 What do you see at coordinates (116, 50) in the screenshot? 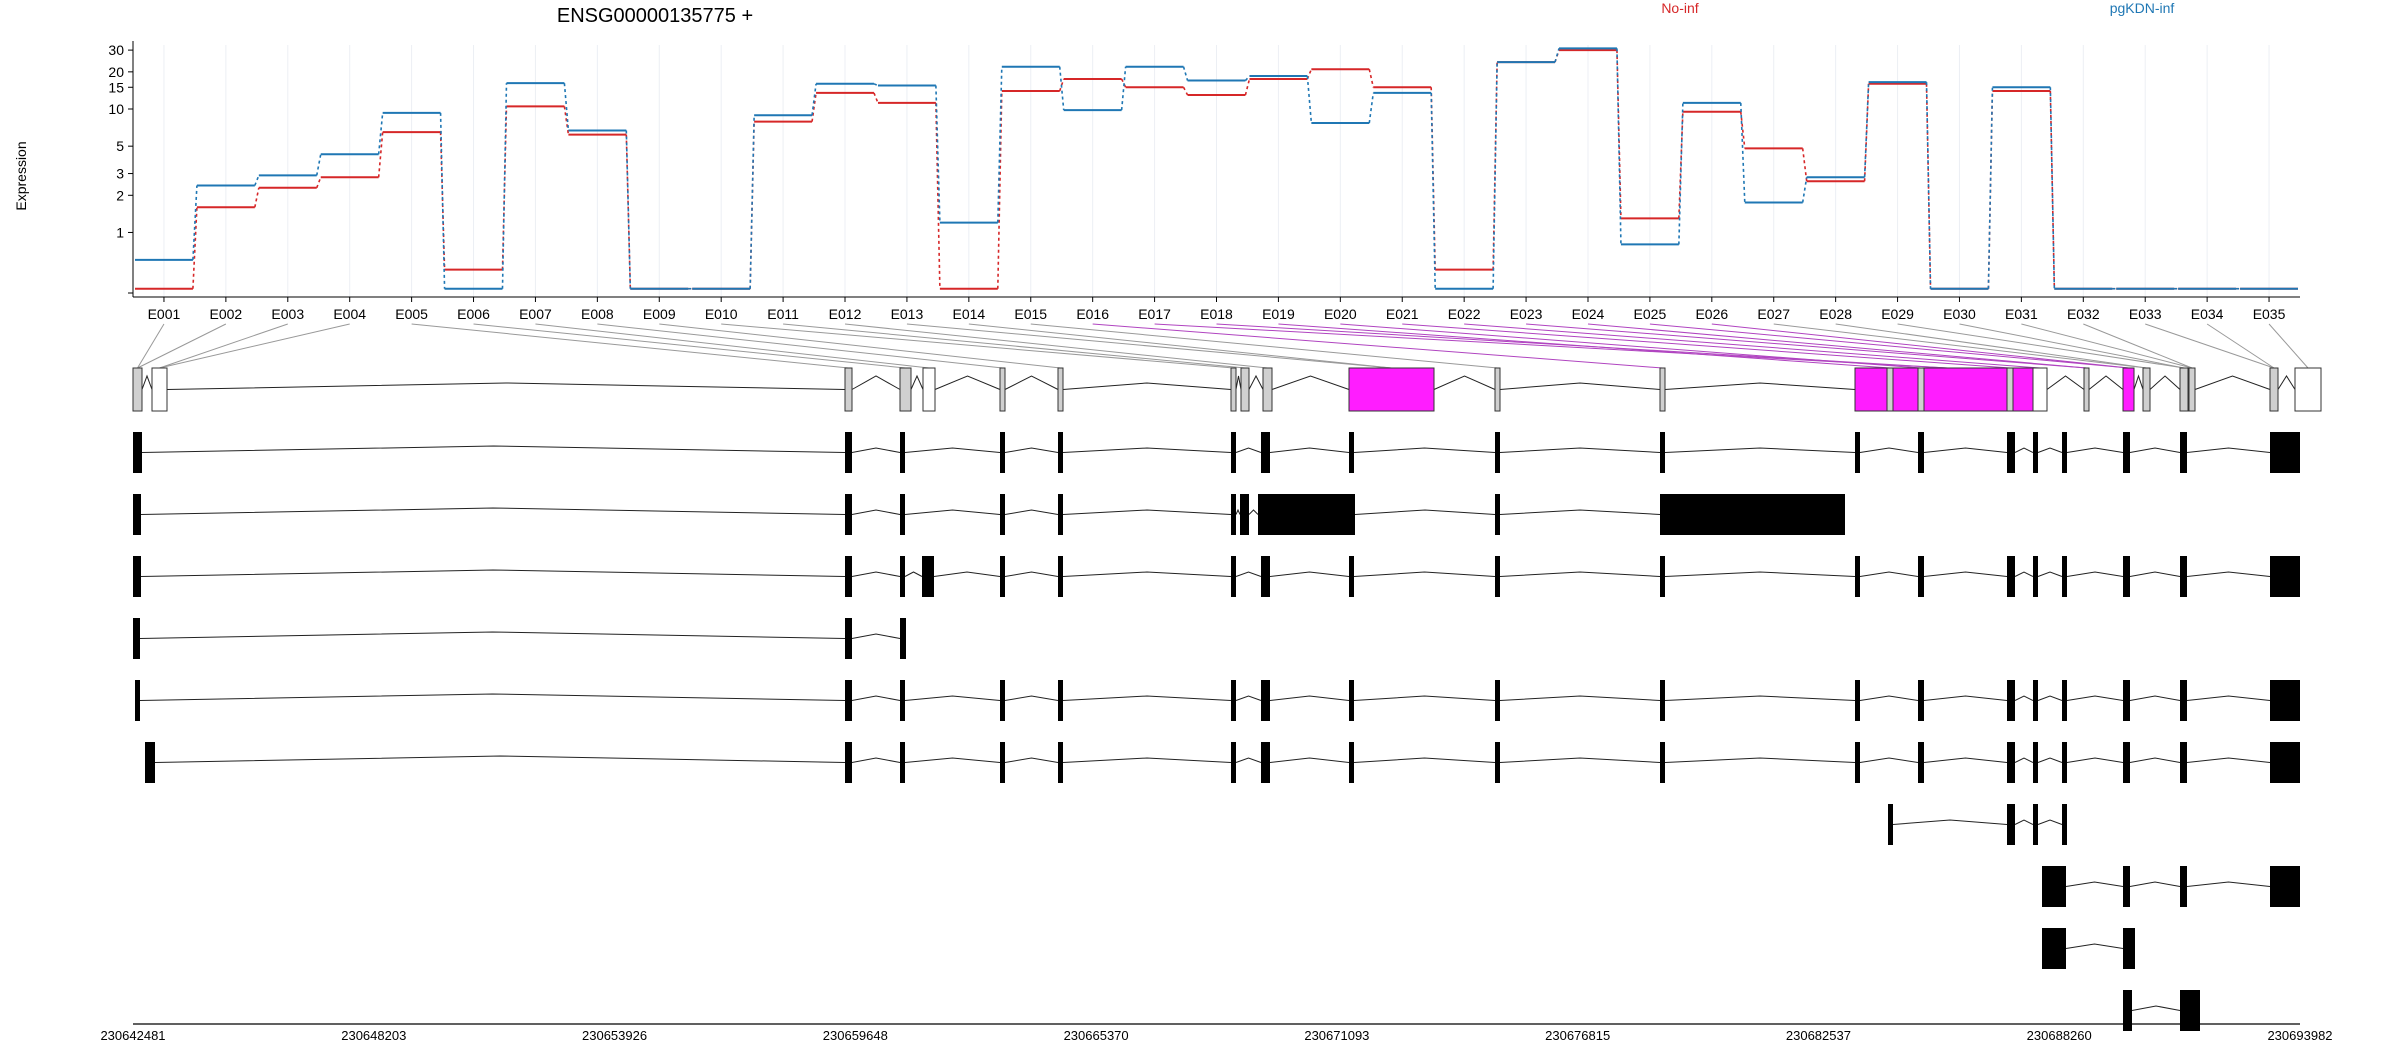
I see `y-tick-label: 30` at bounding box center [116, 50].